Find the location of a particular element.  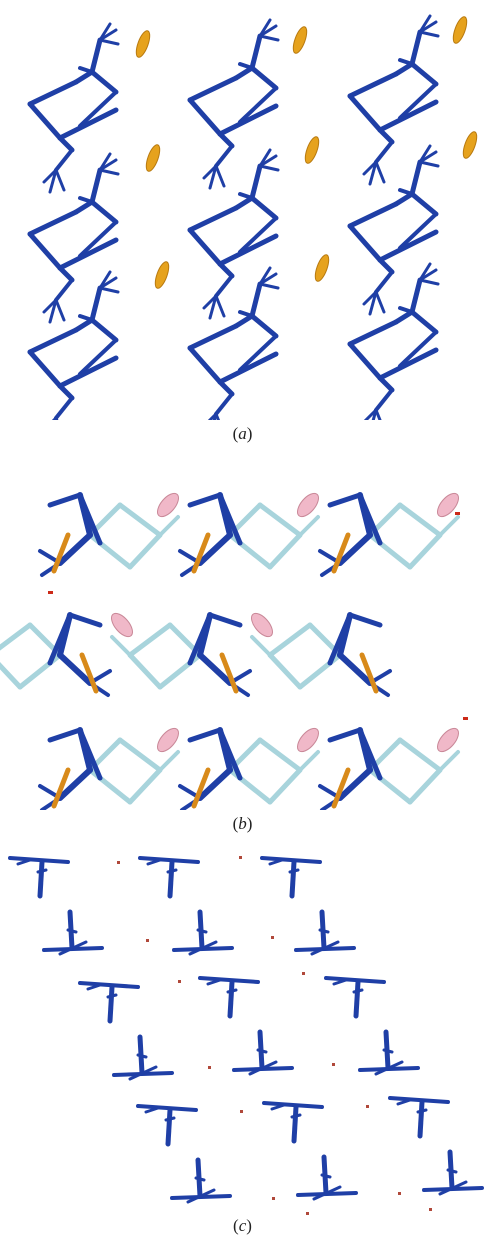

caption-a: (a) is located at coordinates (242, 433).